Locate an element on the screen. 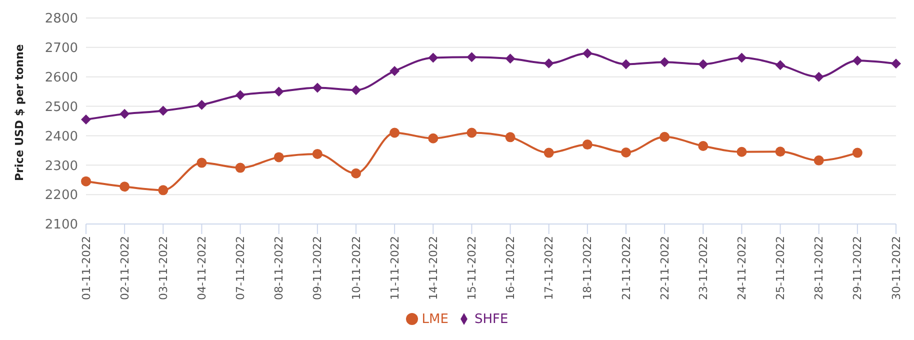  x-tick-label: 23-11-2022 is located at coordinates (703, 268).